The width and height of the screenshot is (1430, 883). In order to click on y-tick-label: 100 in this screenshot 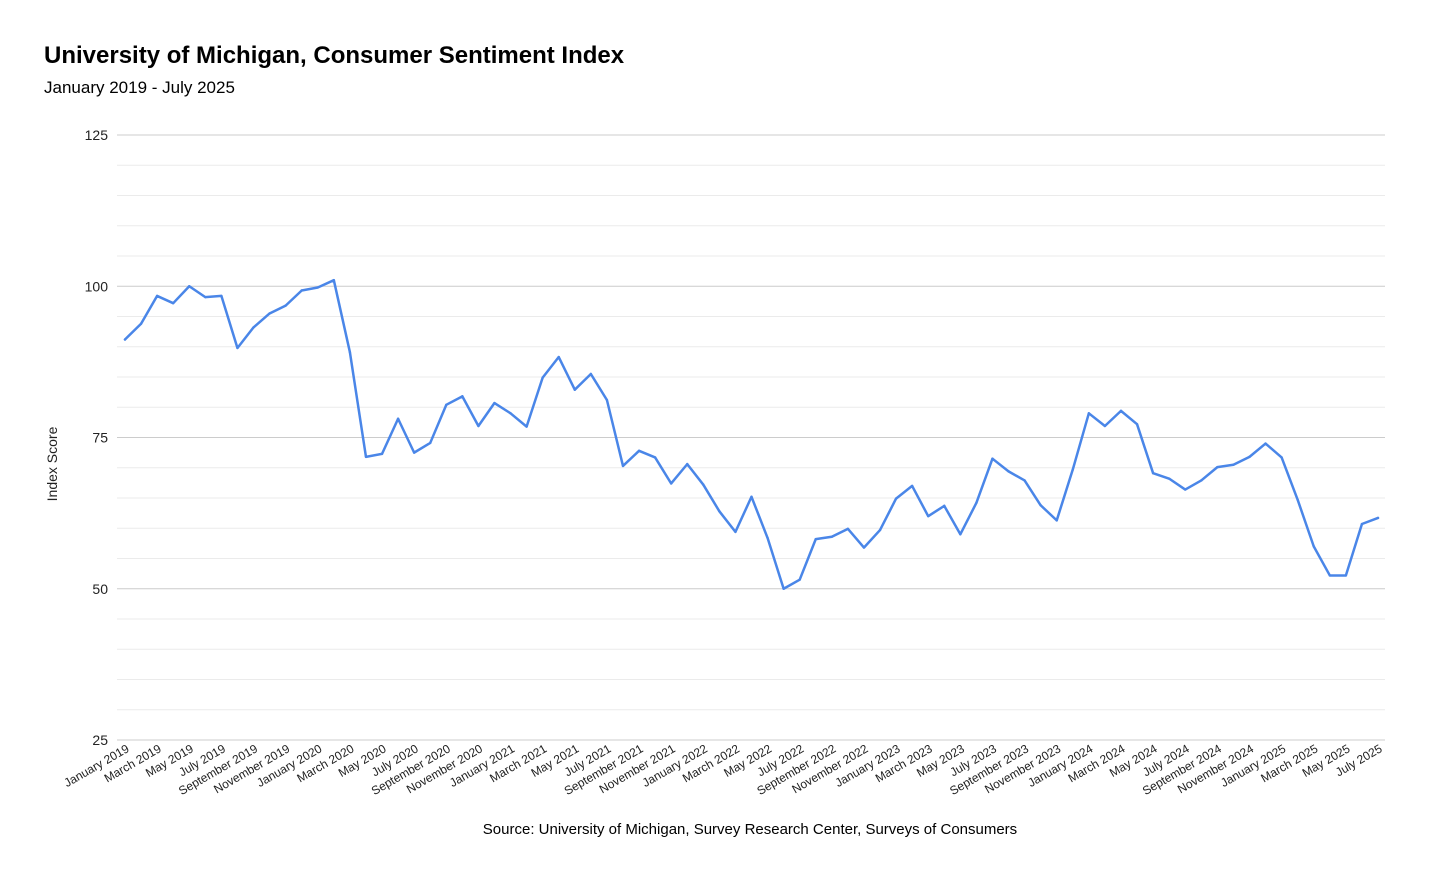, I will do `click(97, 286)`.